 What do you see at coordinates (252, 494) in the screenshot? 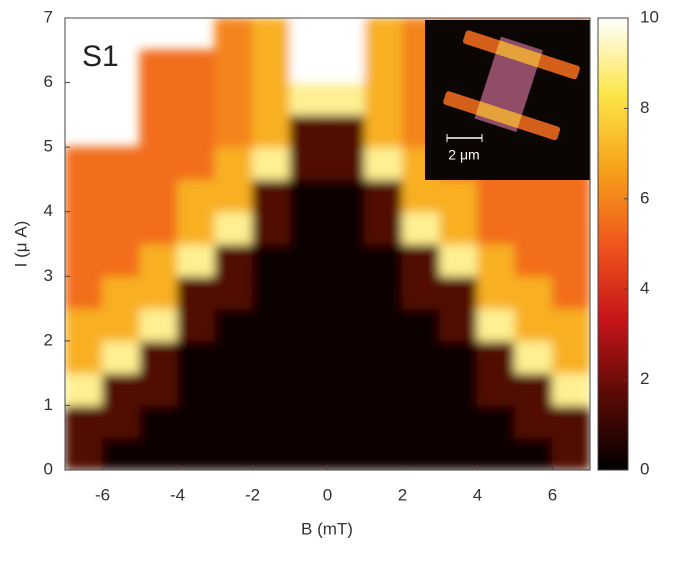
I see `x-tick-label: -2` at bounding box center [252, 494].